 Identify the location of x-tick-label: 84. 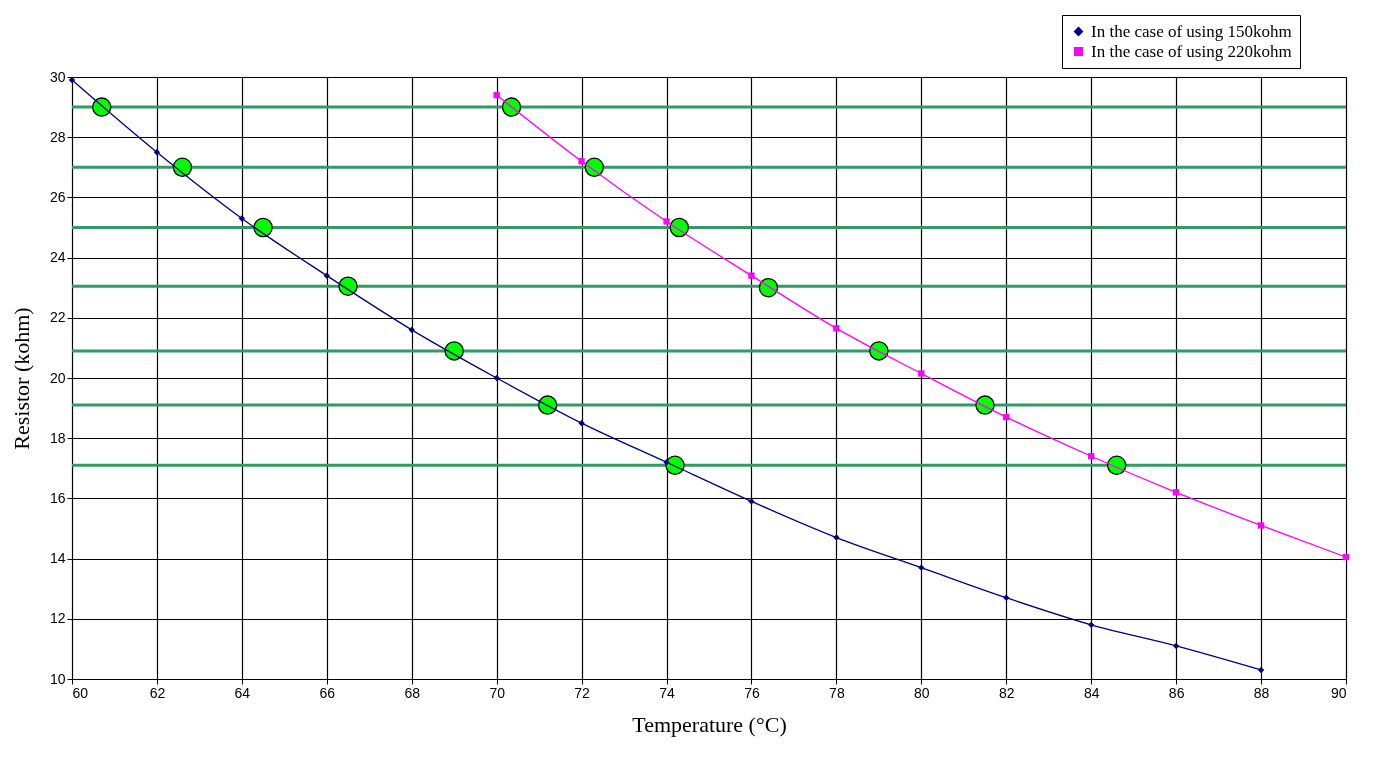
(1091, 692).